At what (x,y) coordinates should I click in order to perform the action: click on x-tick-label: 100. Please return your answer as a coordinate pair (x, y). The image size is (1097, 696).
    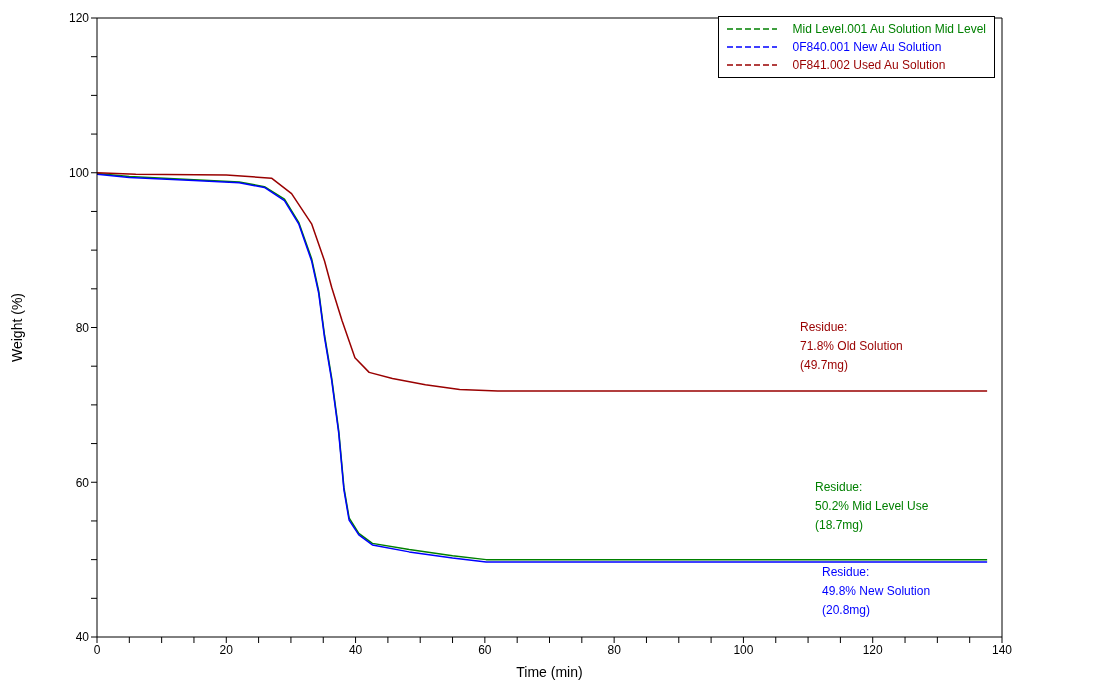
    Looking at the image, I should click on (743, 649).